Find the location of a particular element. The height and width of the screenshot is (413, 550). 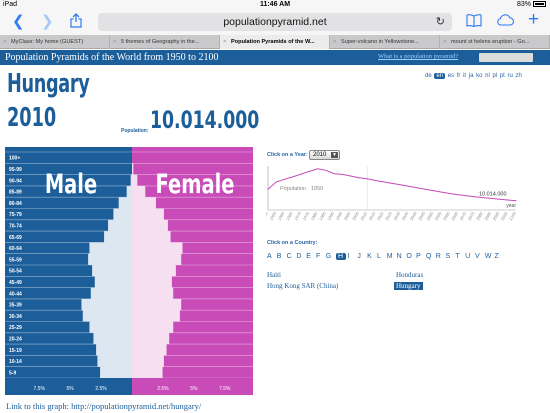

x-tick-label: 1975 is located at coordinates (305, 215).